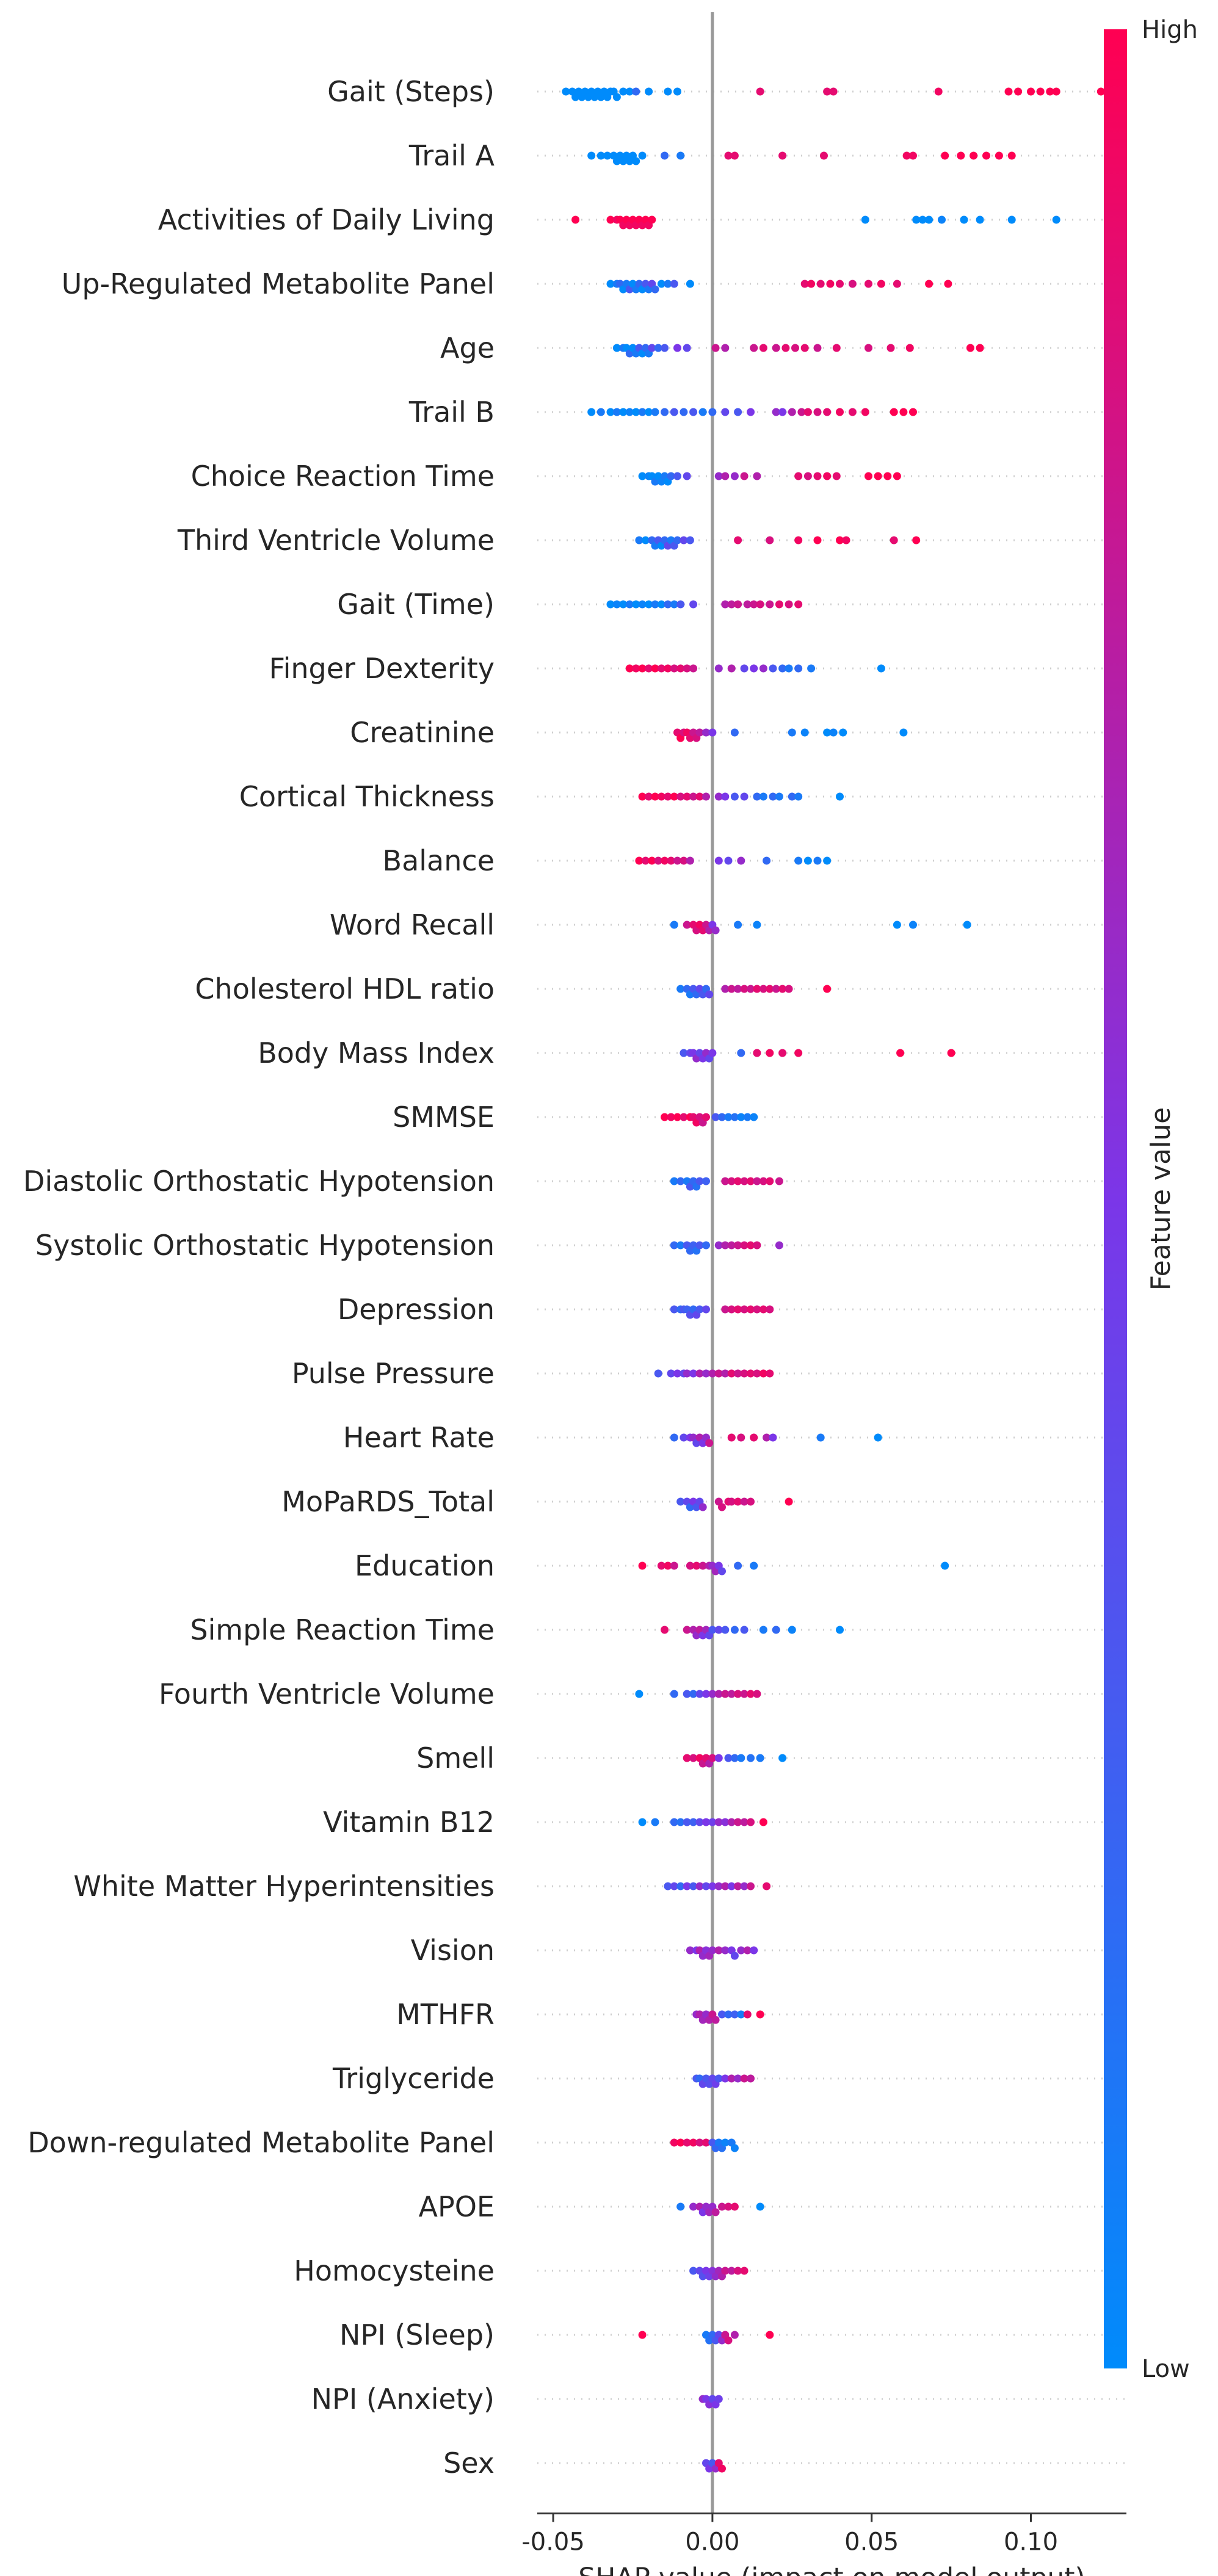 The image size is (1218, 2576). What do you see at coordinates (1166, 2369) in the screenshot?
I see `colorbar-low-label: Low` at bounding box center [1166, 2369].